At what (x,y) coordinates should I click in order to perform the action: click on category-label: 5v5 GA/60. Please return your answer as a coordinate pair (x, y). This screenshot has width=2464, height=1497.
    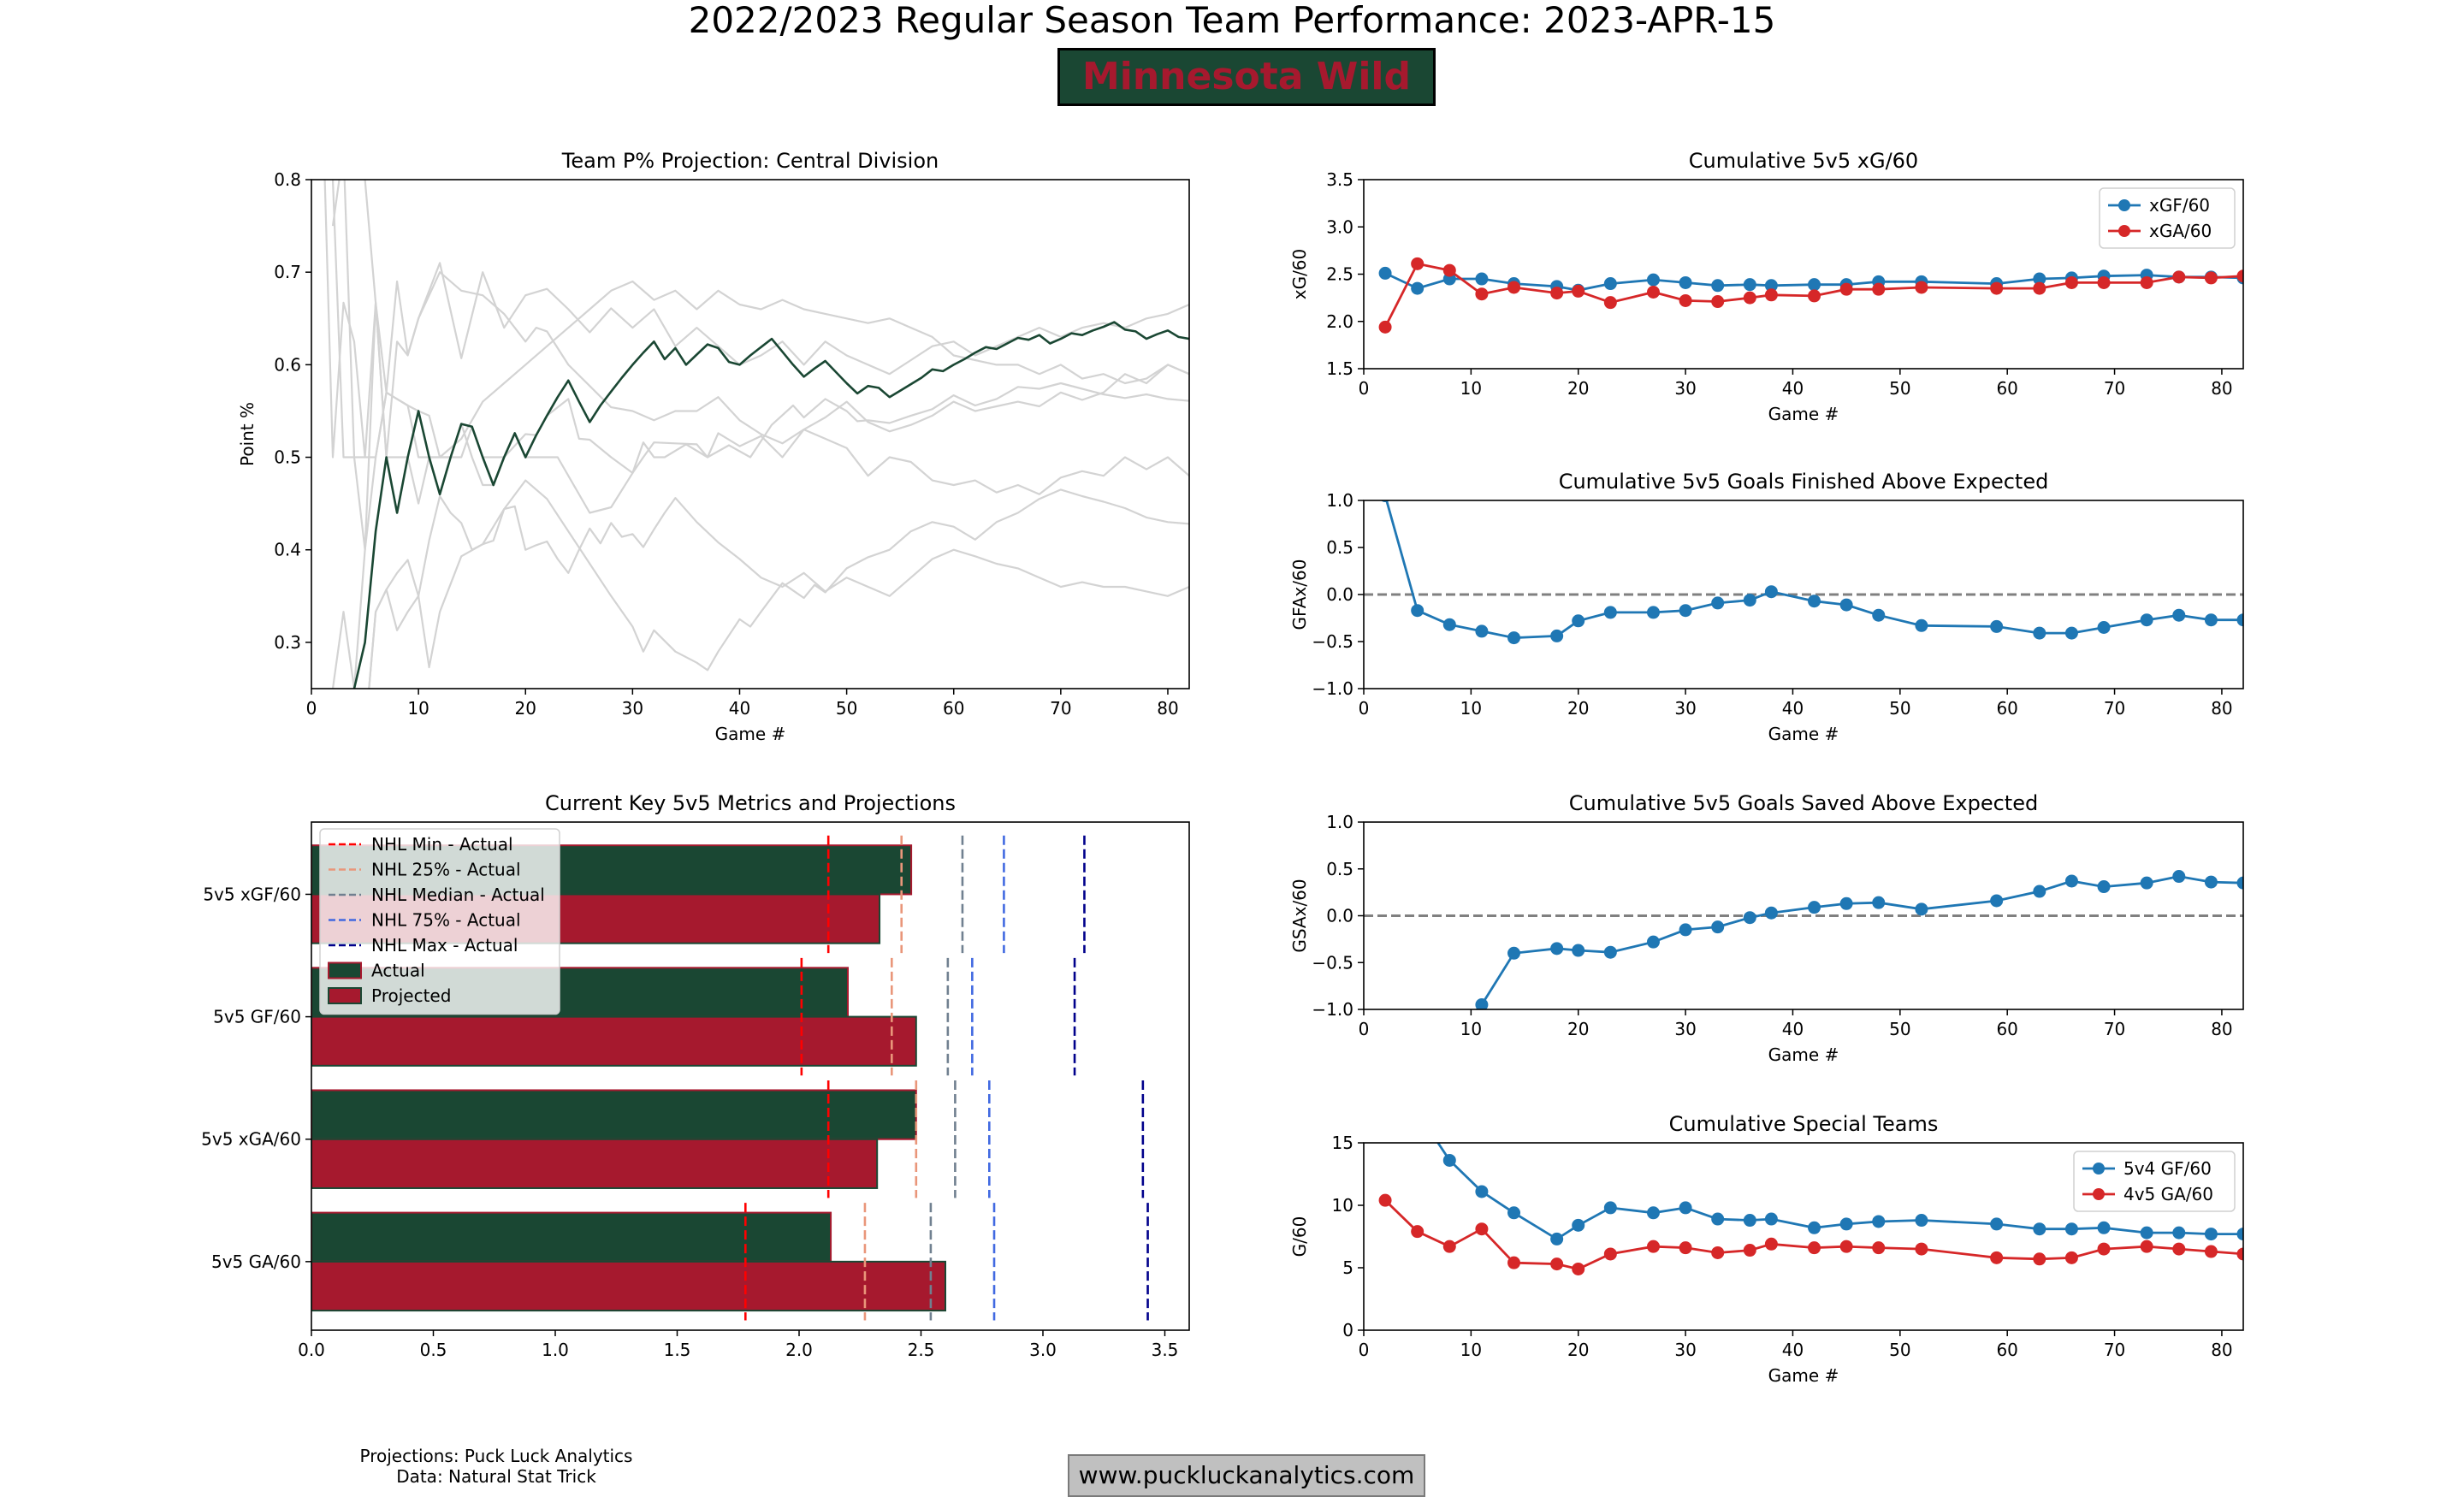
    Looking at the image, I should click on (256, 1261).